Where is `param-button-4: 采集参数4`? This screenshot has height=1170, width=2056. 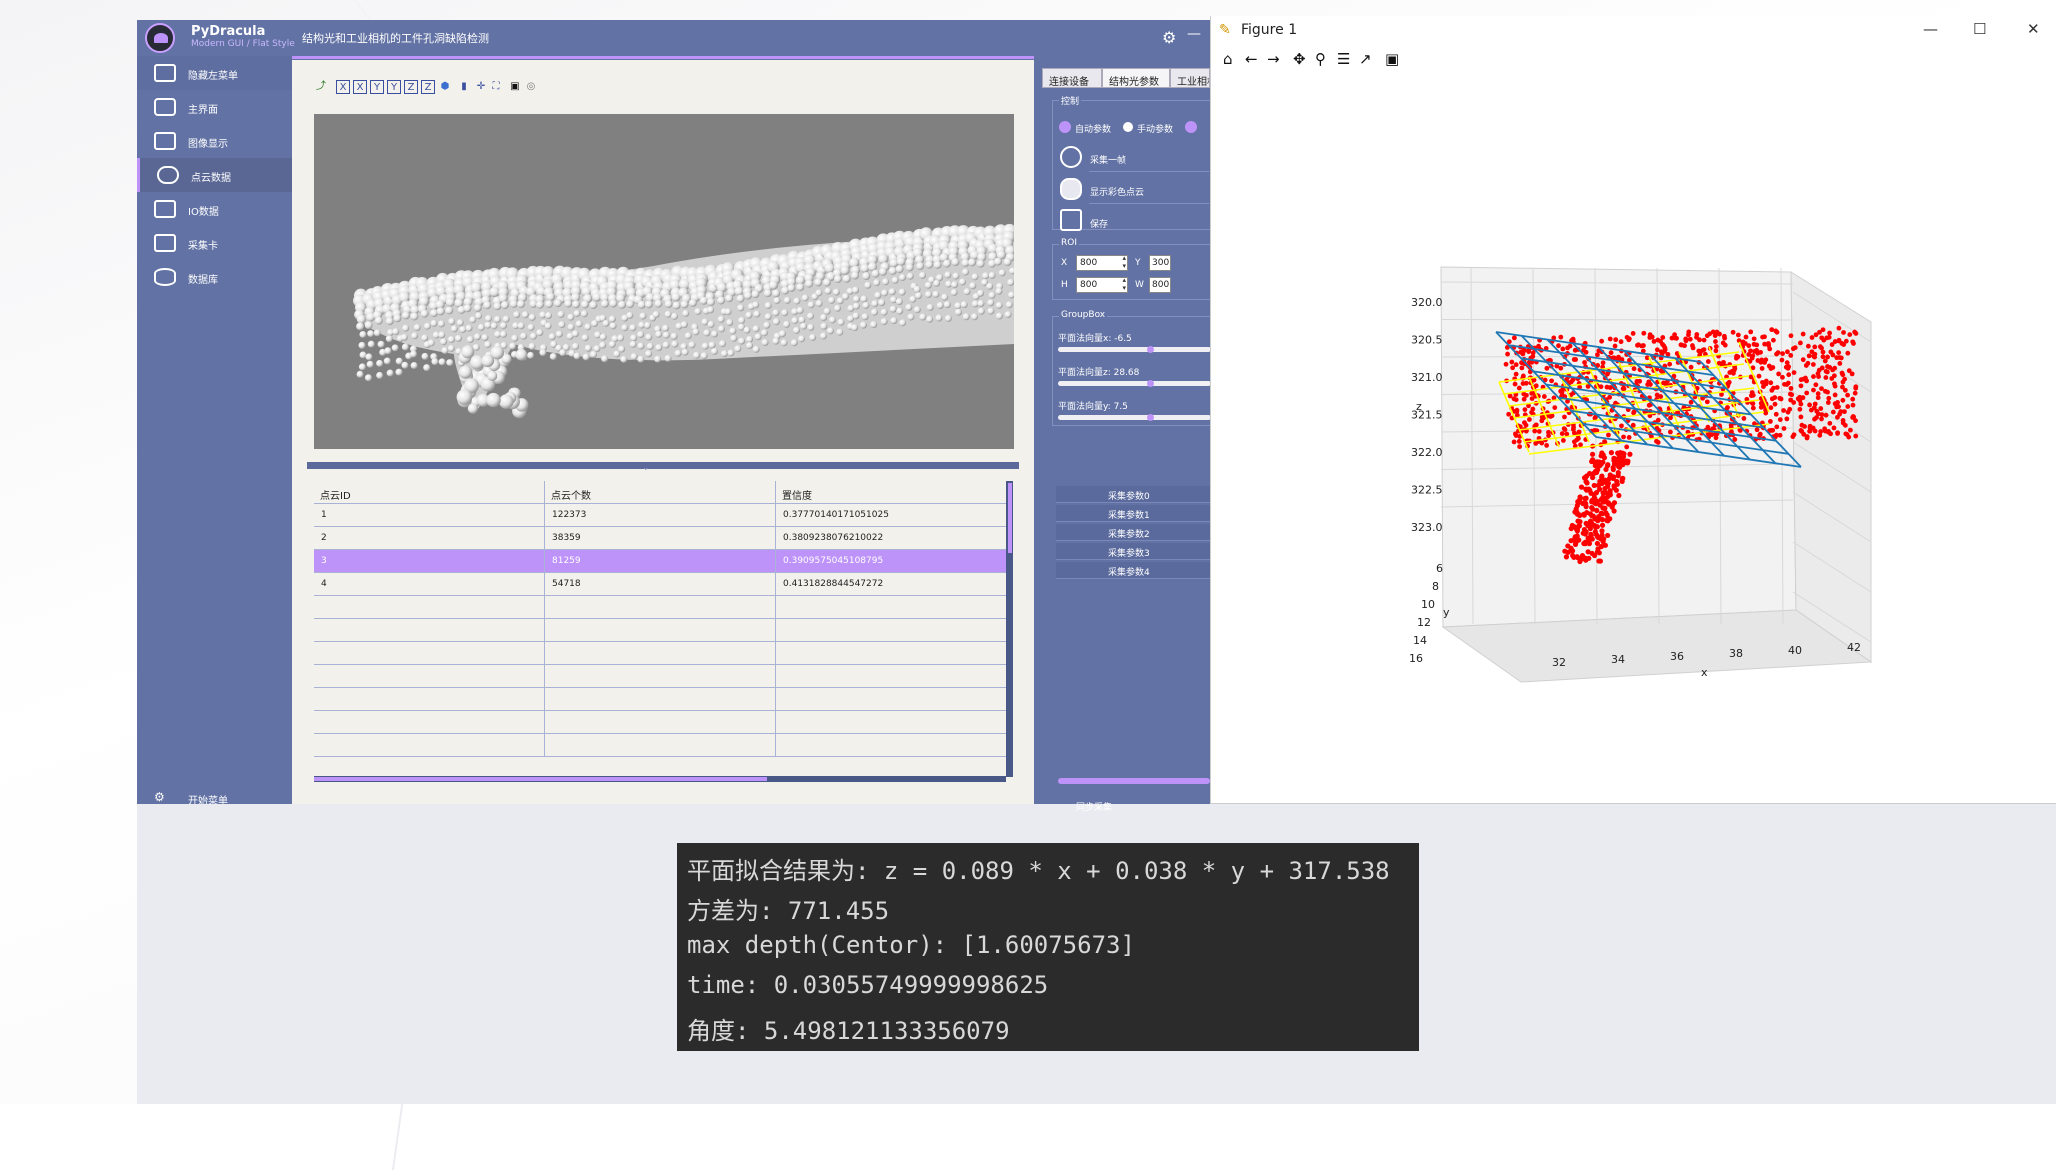
param-button-4: 采集参数4 is located at coordinates (1133, 570).